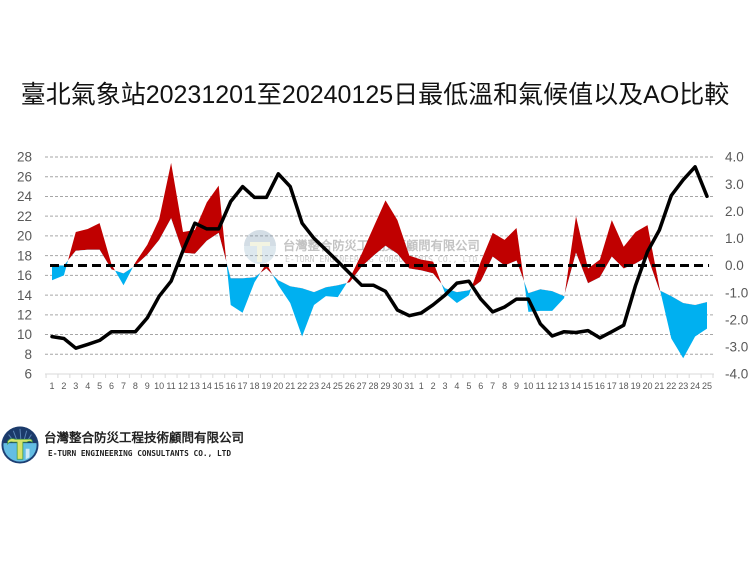 Image resolution: width=750 pixels, height=563 pixels. What do you see at coordinates (736, 292) in the screenshot?
I see `right-axis-tick-label: -1.0` at bounding box center [736, 292].